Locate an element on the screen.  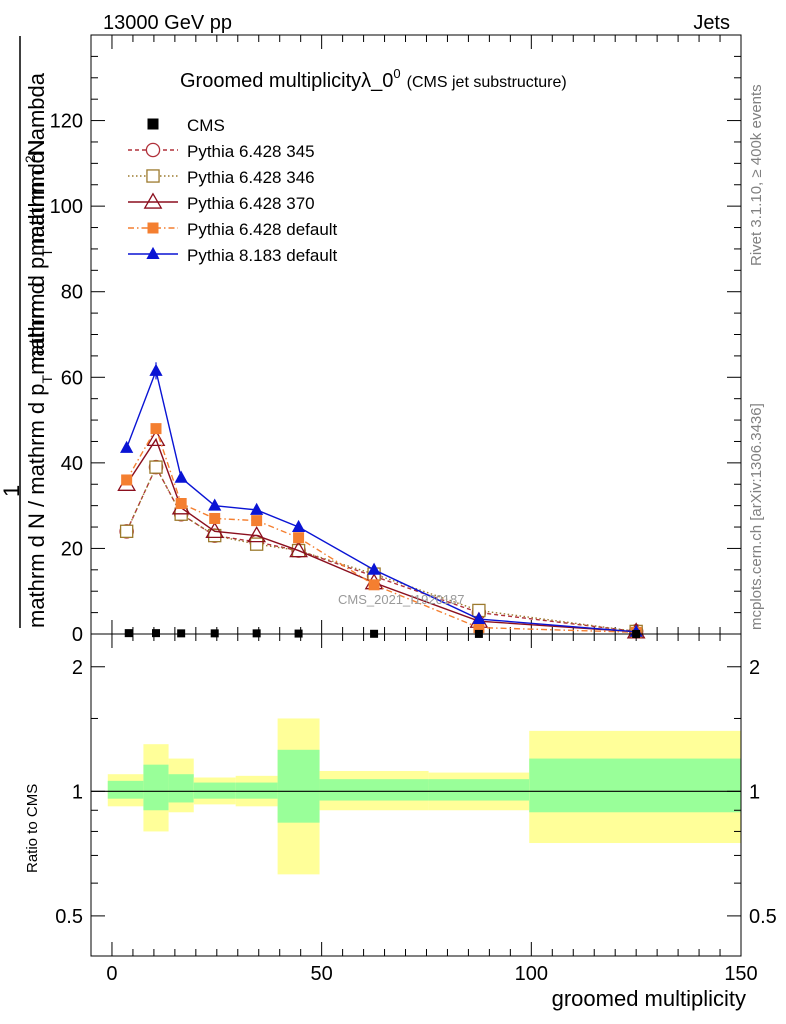
y-tick-label: 0 is located at coordinates (77, 635).